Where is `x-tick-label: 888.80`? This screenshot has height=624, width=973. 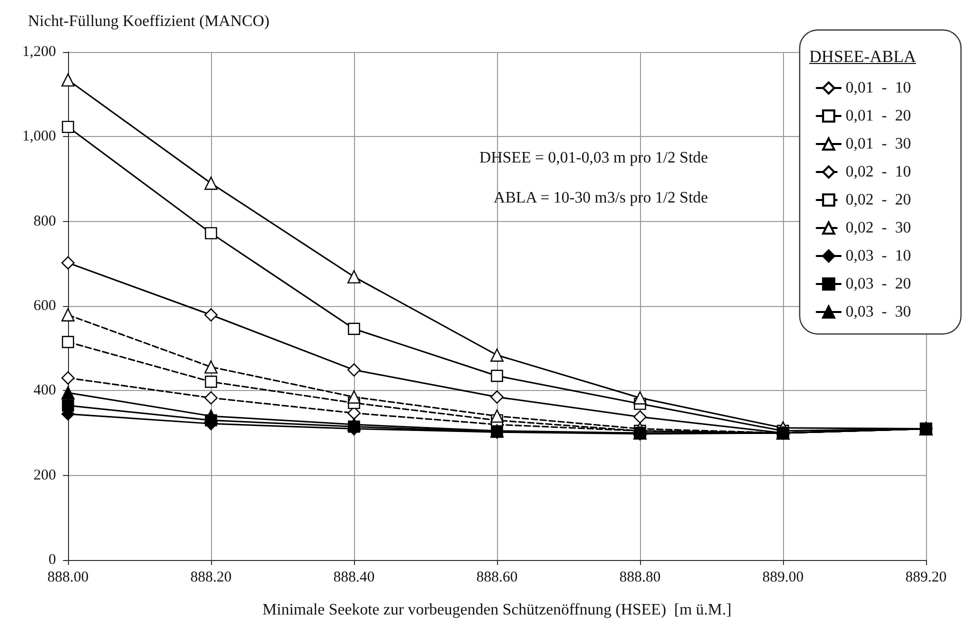
x-tick-label: 888.80 is located at coordinates (640, 578).